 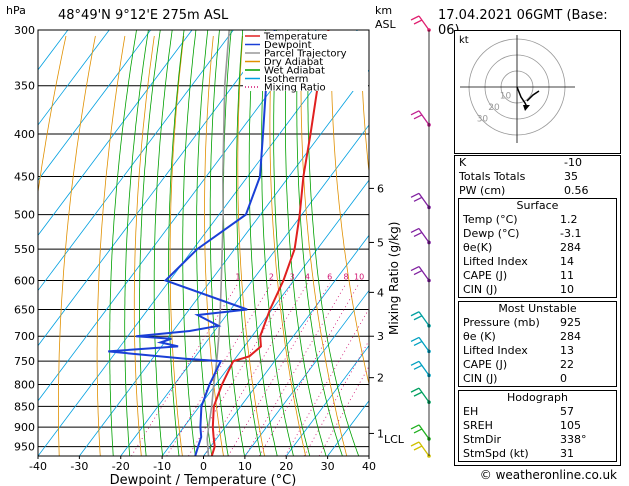 What do you see at coordinates (496, 453) in the screenshot?
I see `hodograph-label: StmSpd (kt)` at bounding box center [496, 453].